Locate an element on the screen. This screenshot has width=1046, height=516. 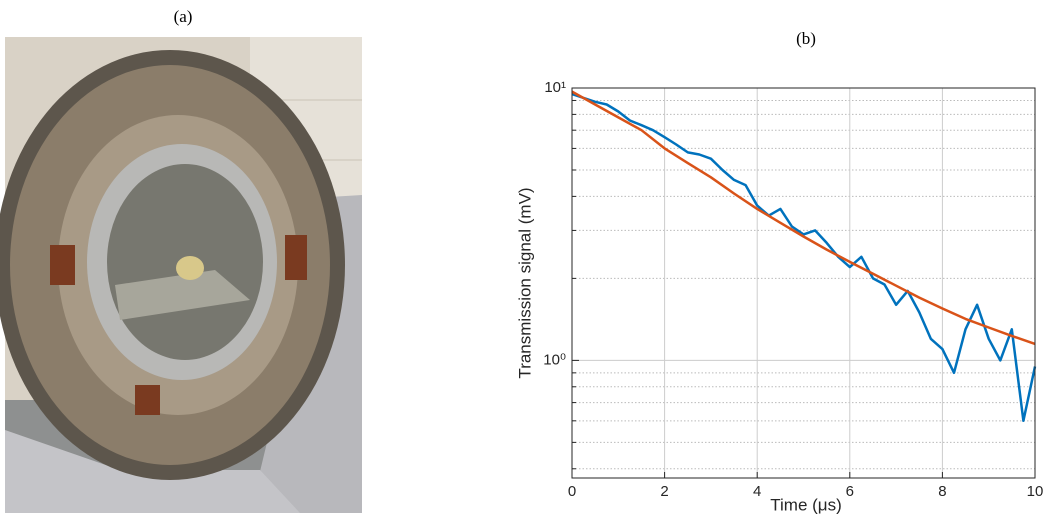
x-tick-label: 0 is located at coordinates (572, 491).